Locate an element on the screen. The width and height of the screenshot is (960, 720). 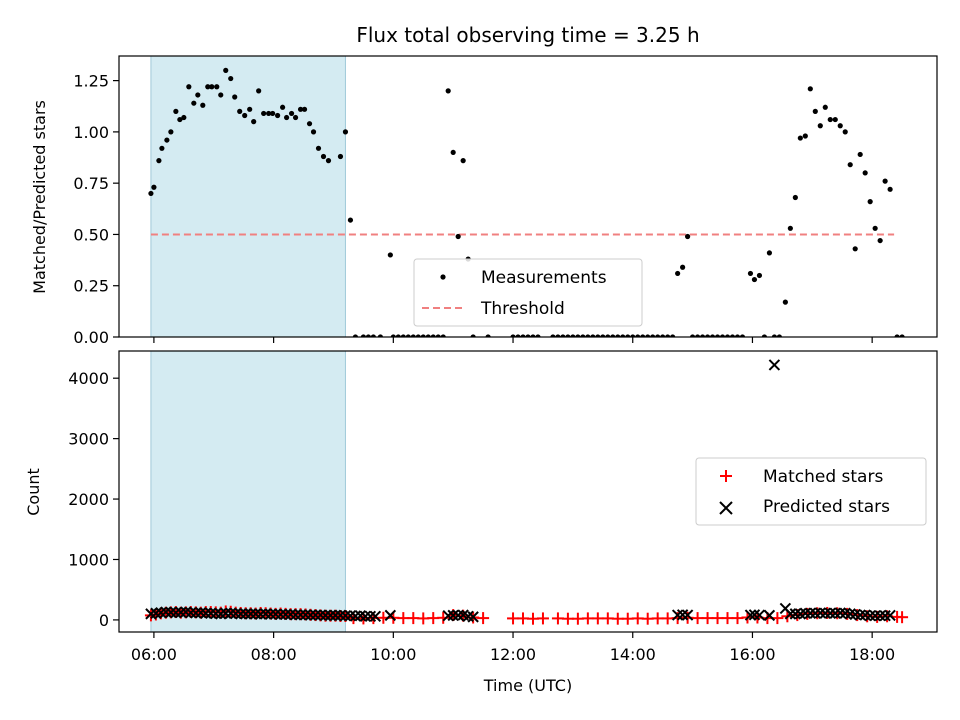
y-tick-label: 0.25 is located at coordinates (91, 286).